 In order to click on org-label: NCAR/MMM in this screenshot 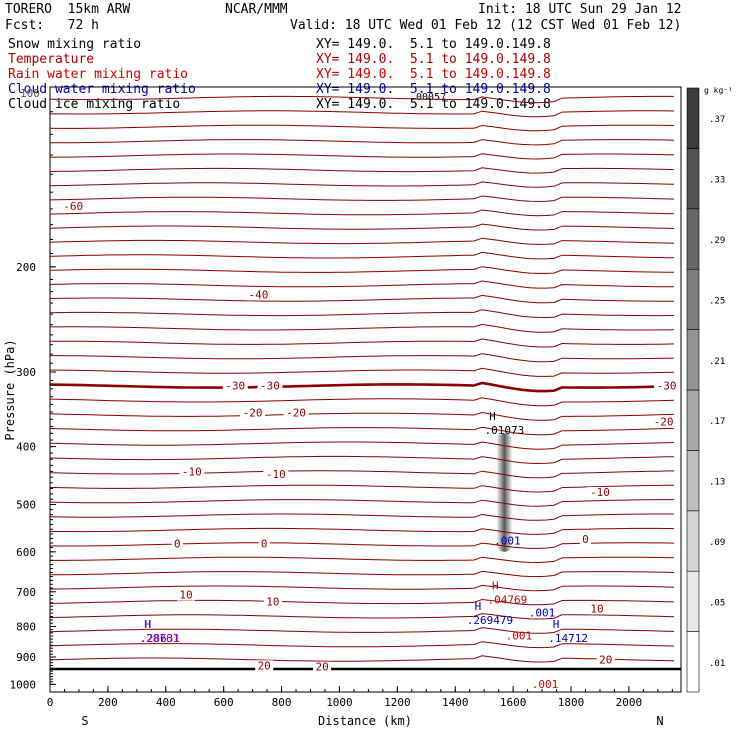, I will do `click(256, 9)`.